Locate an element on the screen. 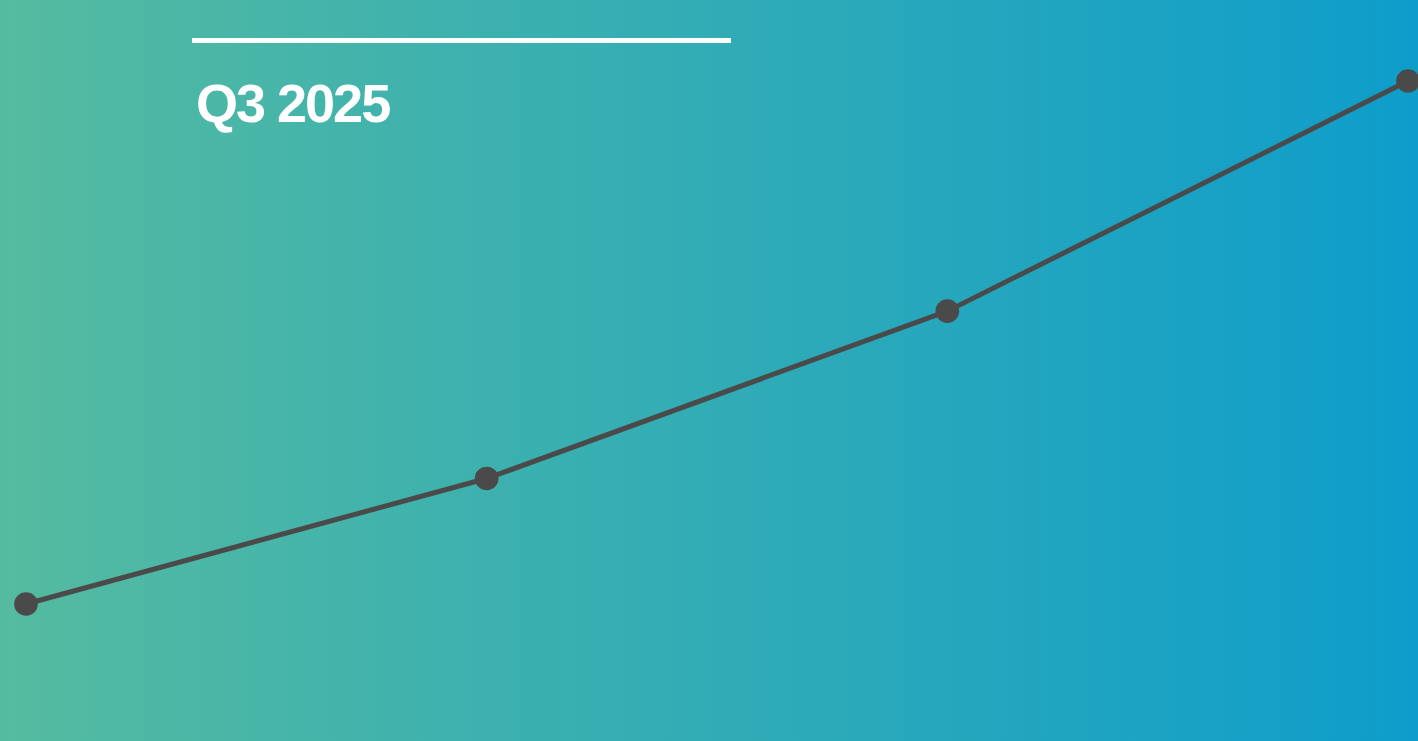  chart-title: Q3 2025 is located at coordinates (293, 103).